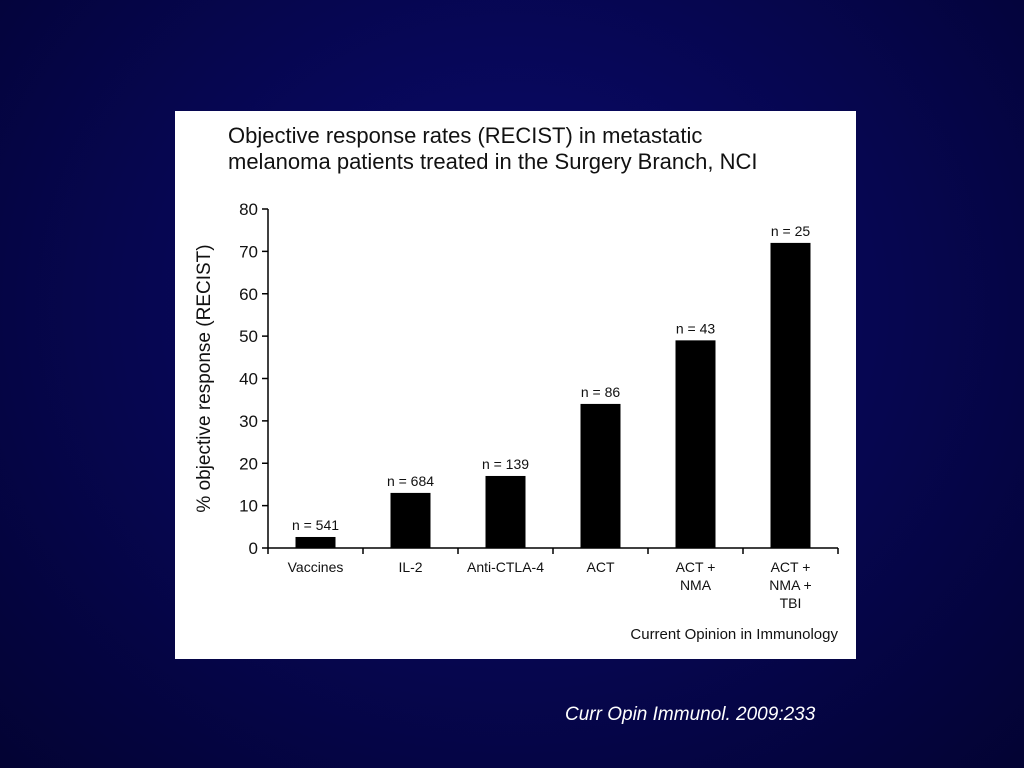 This screenshot has height=768, width=1024. What do you see at coordinates (248, 336) in the screenshot?
I see `y-tick-label: 50` at bounding box center [248, 336].